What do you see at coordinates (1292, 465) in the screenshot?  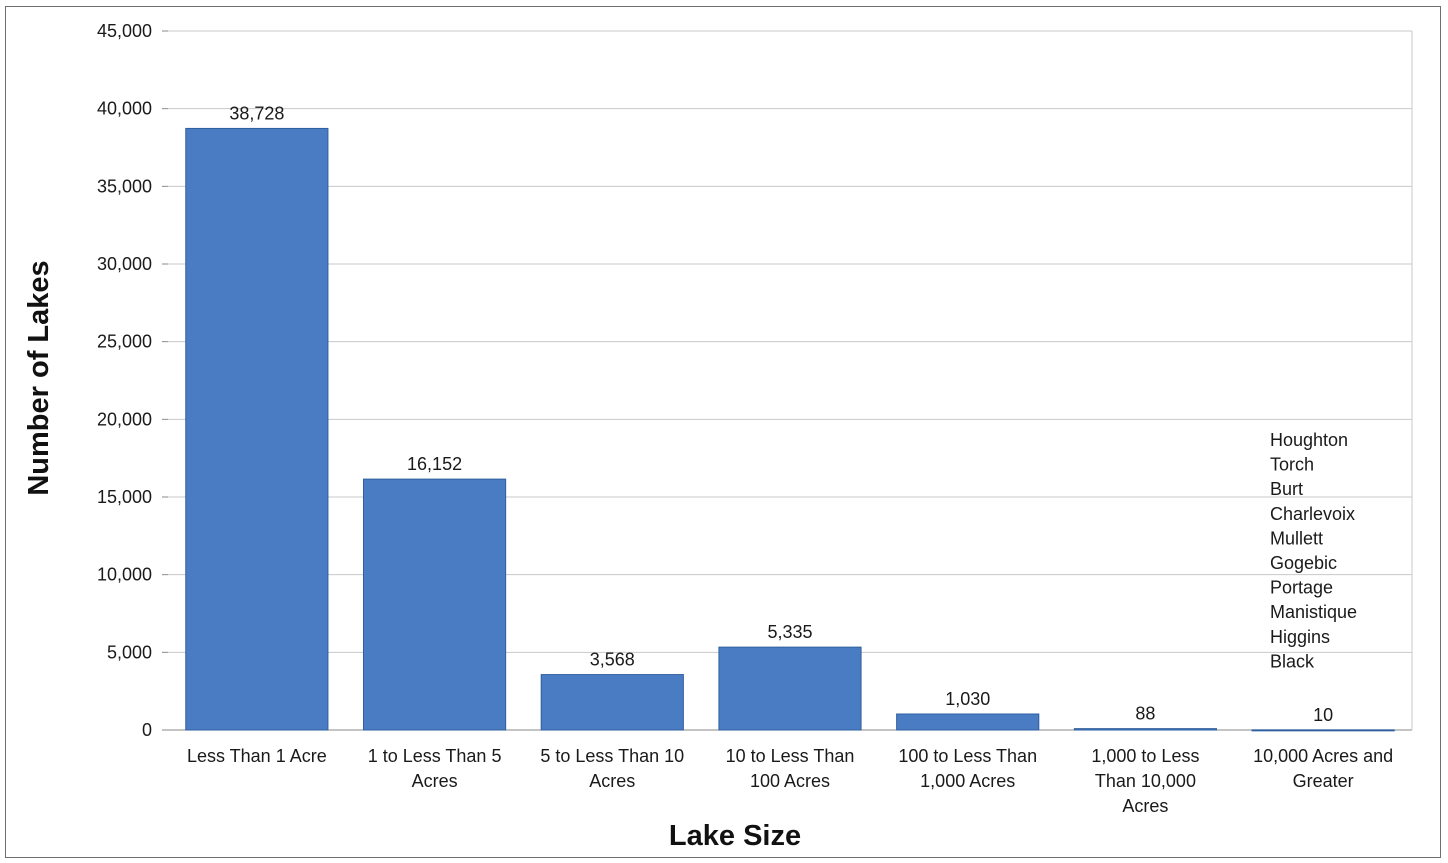 I see `lake-name-label: Torch` at bounding box center [1292, 465].